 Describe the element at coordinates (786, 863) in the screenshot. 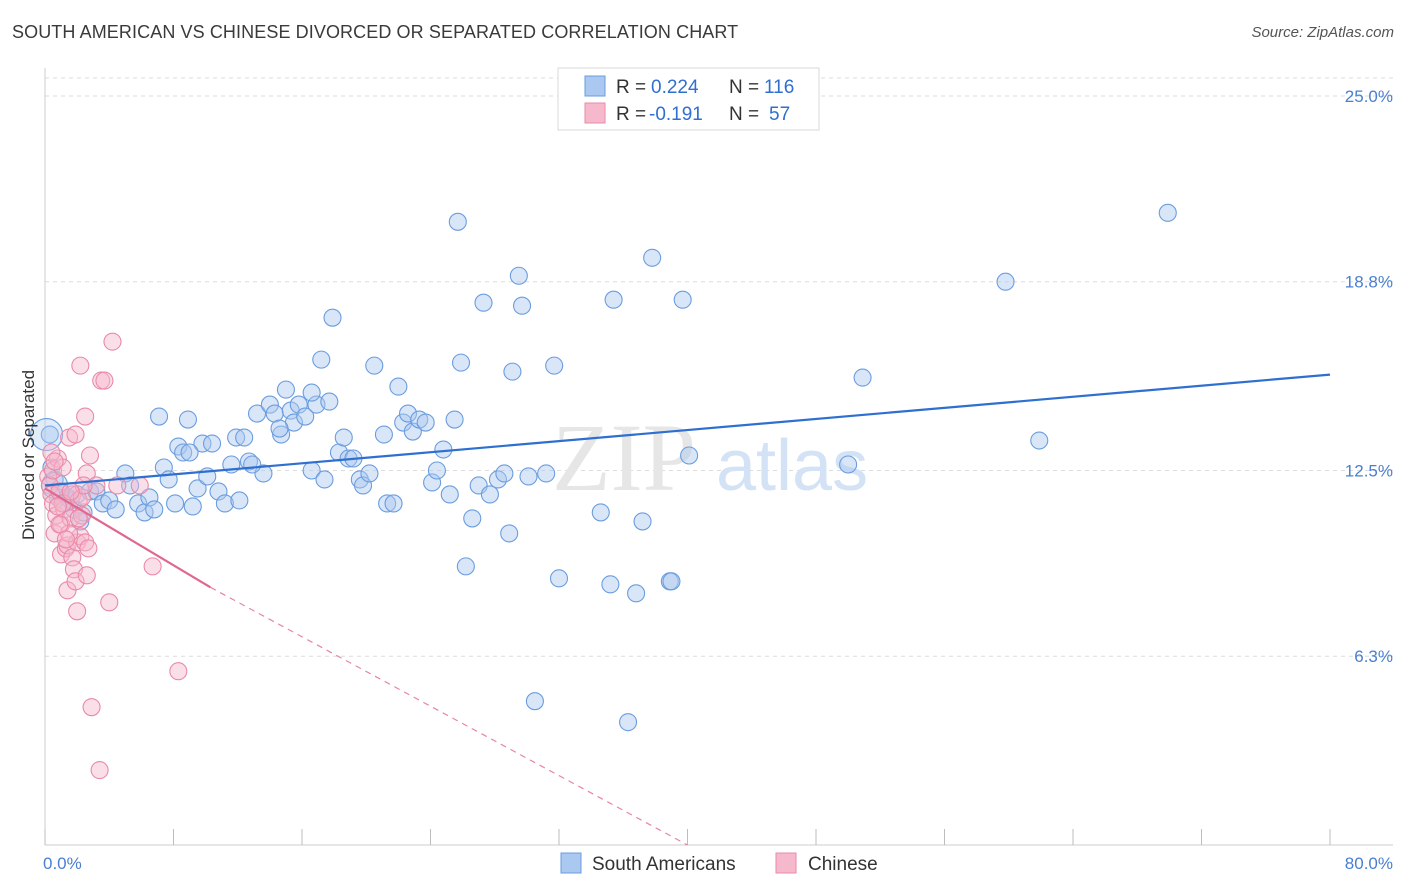

I see `series-legend-swatch-chinese` at that location.